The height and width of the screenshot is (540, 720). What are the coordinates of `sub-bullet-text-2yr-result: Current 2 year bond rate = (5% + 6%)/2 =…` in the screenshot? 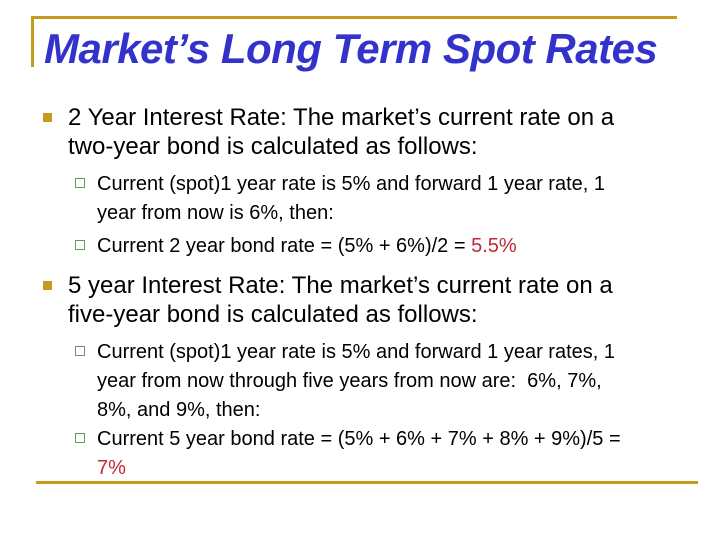 It's located at (307, 246).